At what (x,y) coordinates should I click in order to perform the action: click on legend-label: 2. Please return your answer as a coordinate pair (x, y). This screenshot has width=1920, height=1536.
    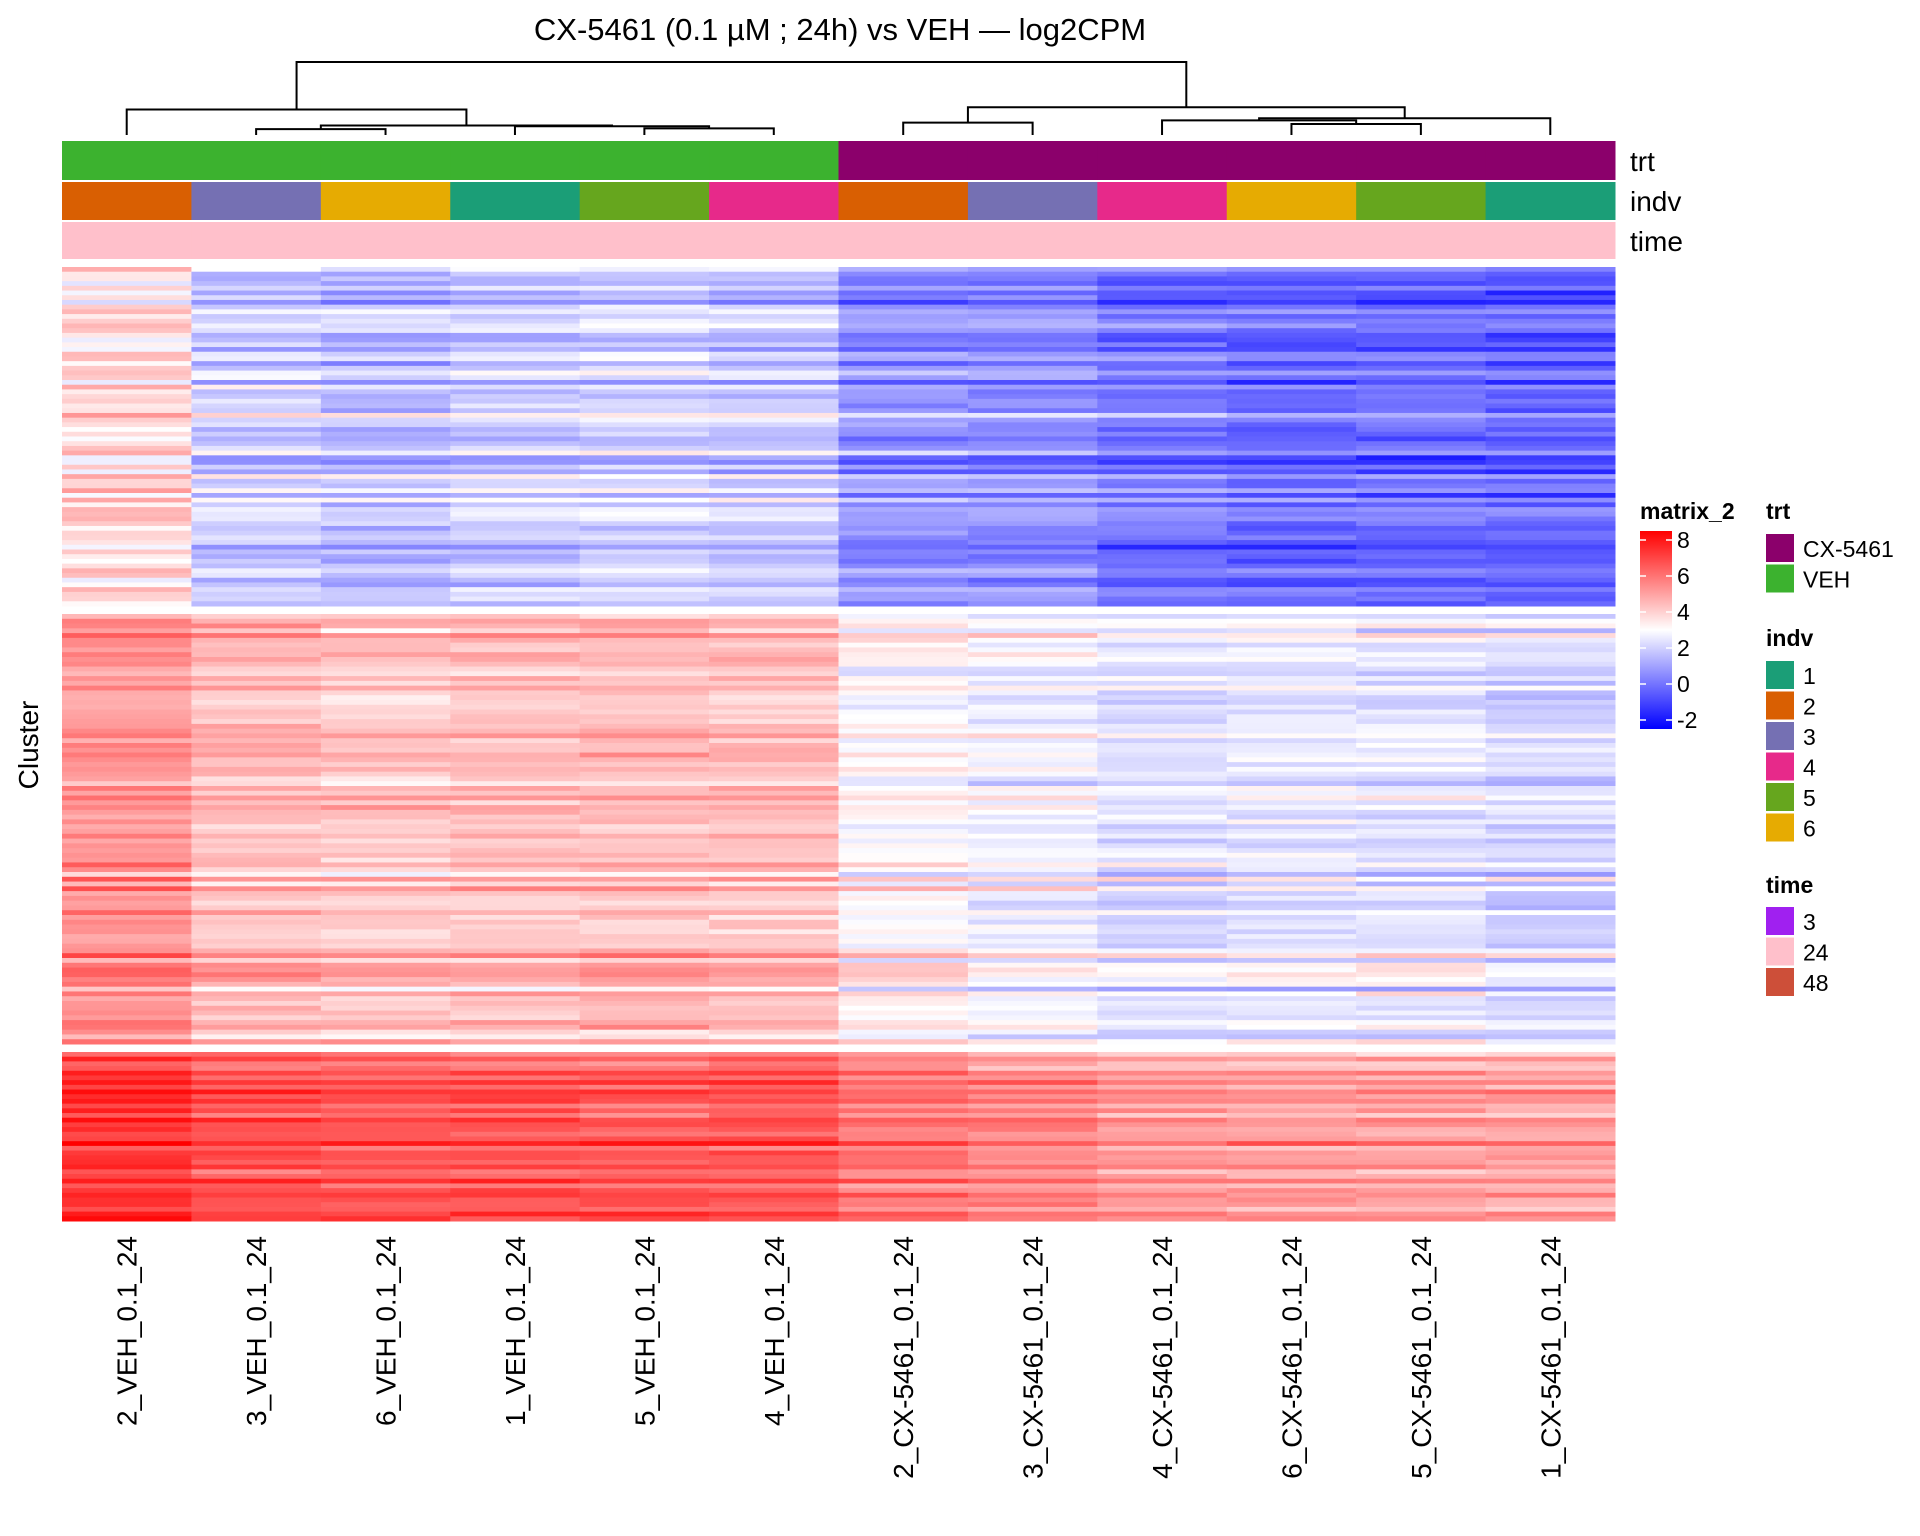
    Looking at the image, I should click on (1809, 707).